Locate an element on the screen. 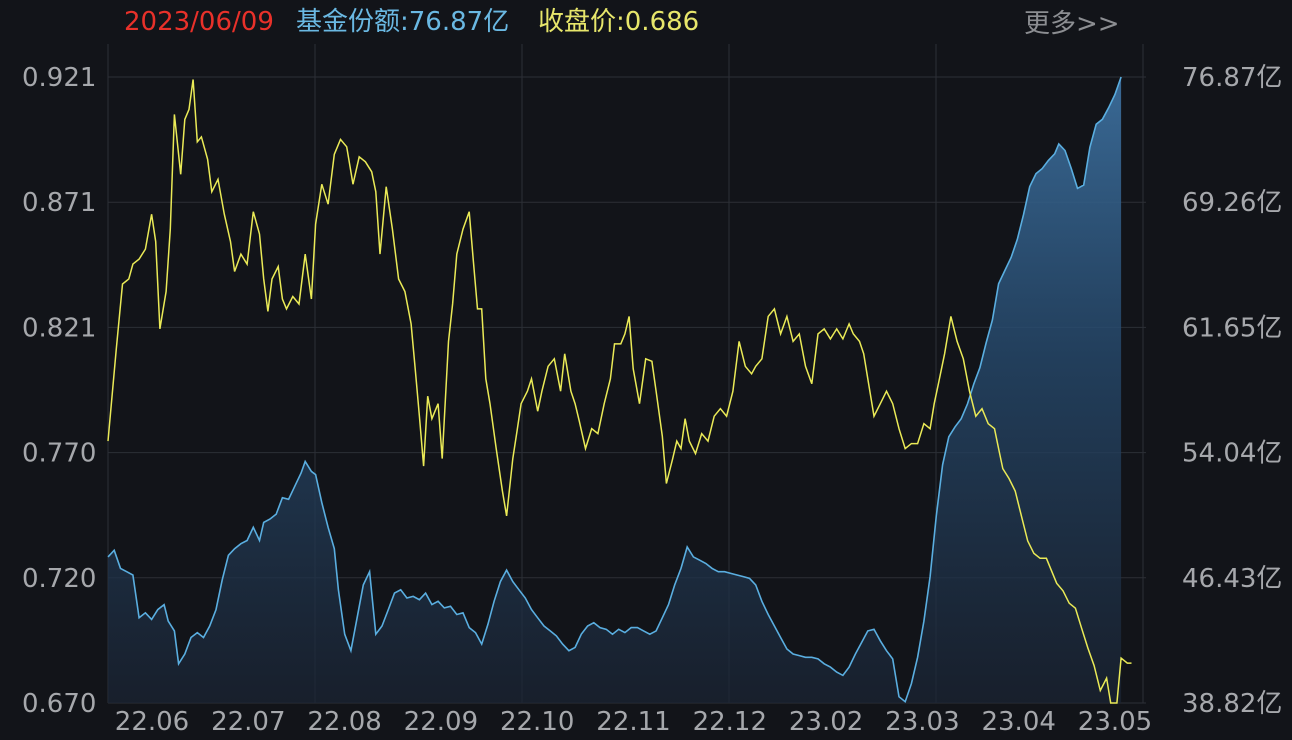  x-tick-label: 22.10 is located at coordinates (537, 722).